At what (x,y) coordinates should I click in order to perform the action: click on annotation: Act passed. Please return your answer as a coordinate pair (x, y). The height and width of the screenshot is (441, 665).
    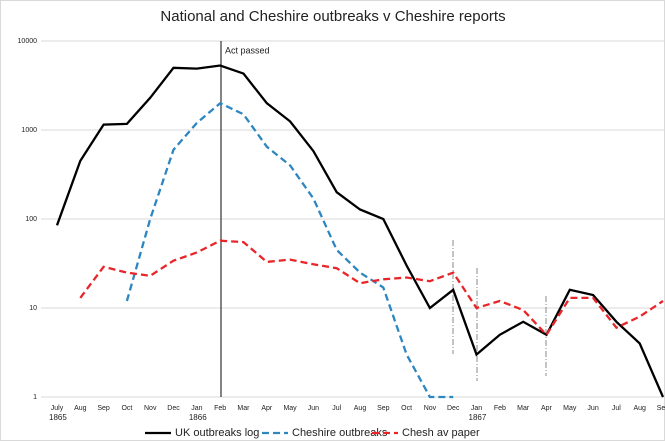
    Looking at the image, I should click on (247, 50).